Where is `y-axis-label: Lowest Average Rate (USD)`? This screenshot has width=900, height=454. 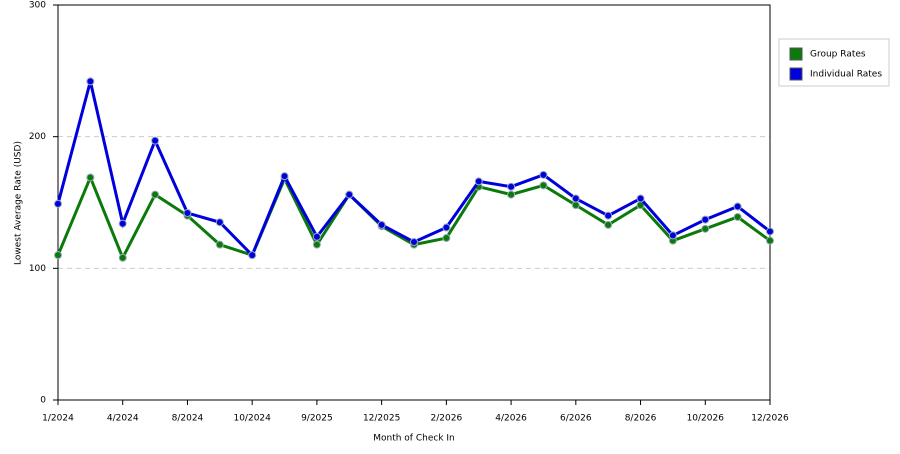 y-axis-label: Lowest Average Rate (USD) is located at coordinates (19, 203).